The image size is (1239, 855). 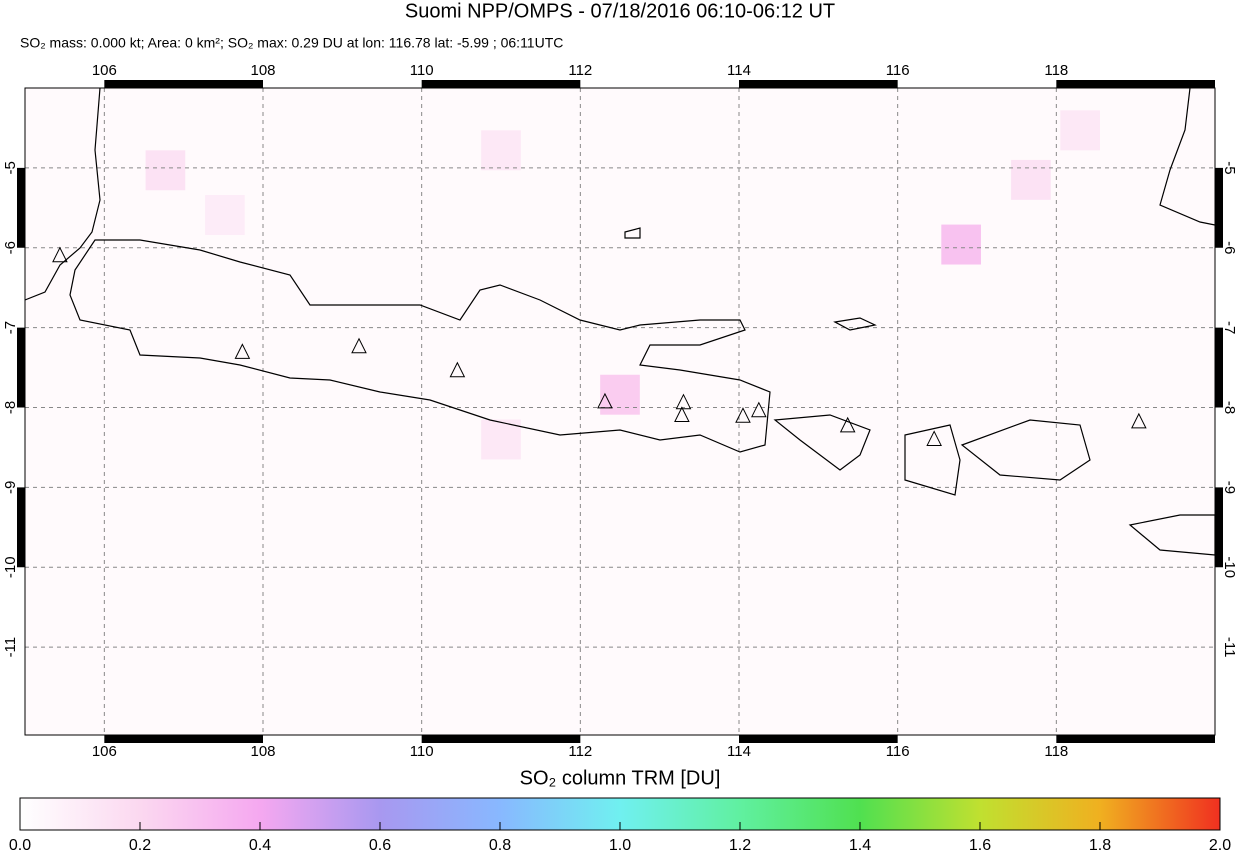 What do you see at coordinates (980, 845) in the screenshot?
I see `colorbar-tick-label: 1.6` at bounding box center [980, 845].